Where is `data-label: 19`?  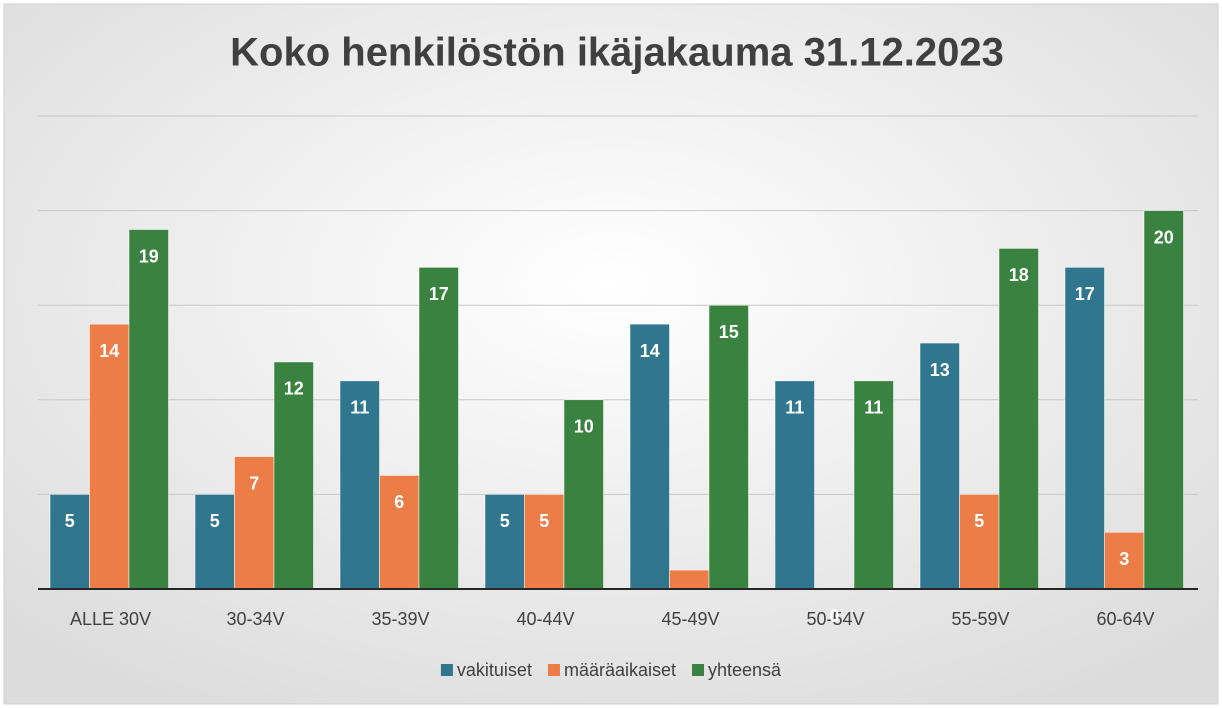 data-label: 19 is located at coordinates (149, 256).